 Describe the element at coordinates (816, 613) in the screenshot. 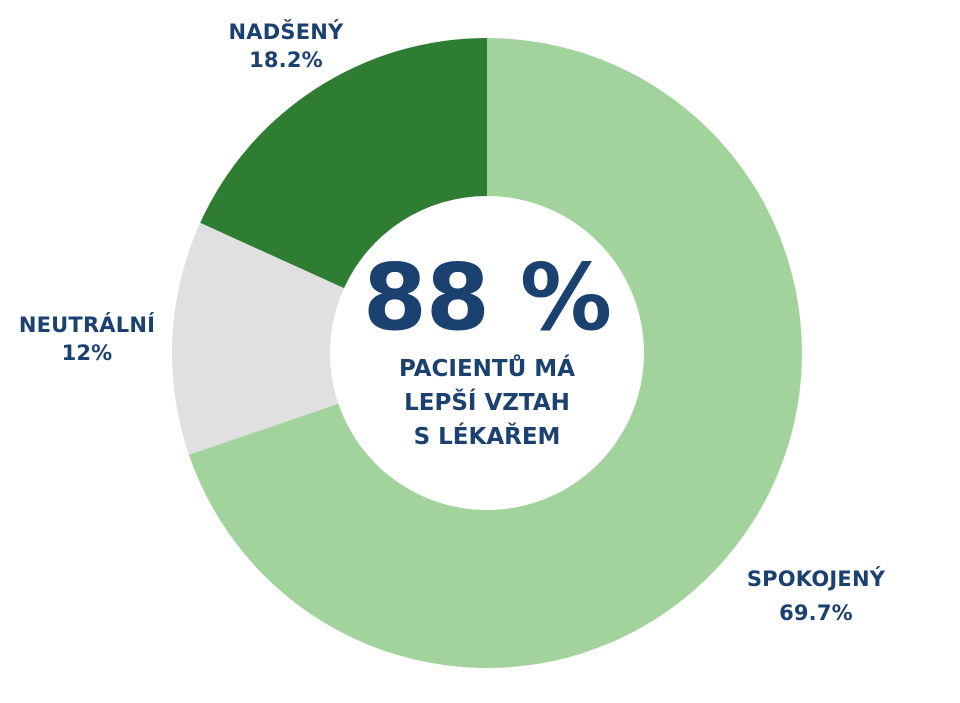

I see `label-spokojeny-value: 69.7%` at that location.